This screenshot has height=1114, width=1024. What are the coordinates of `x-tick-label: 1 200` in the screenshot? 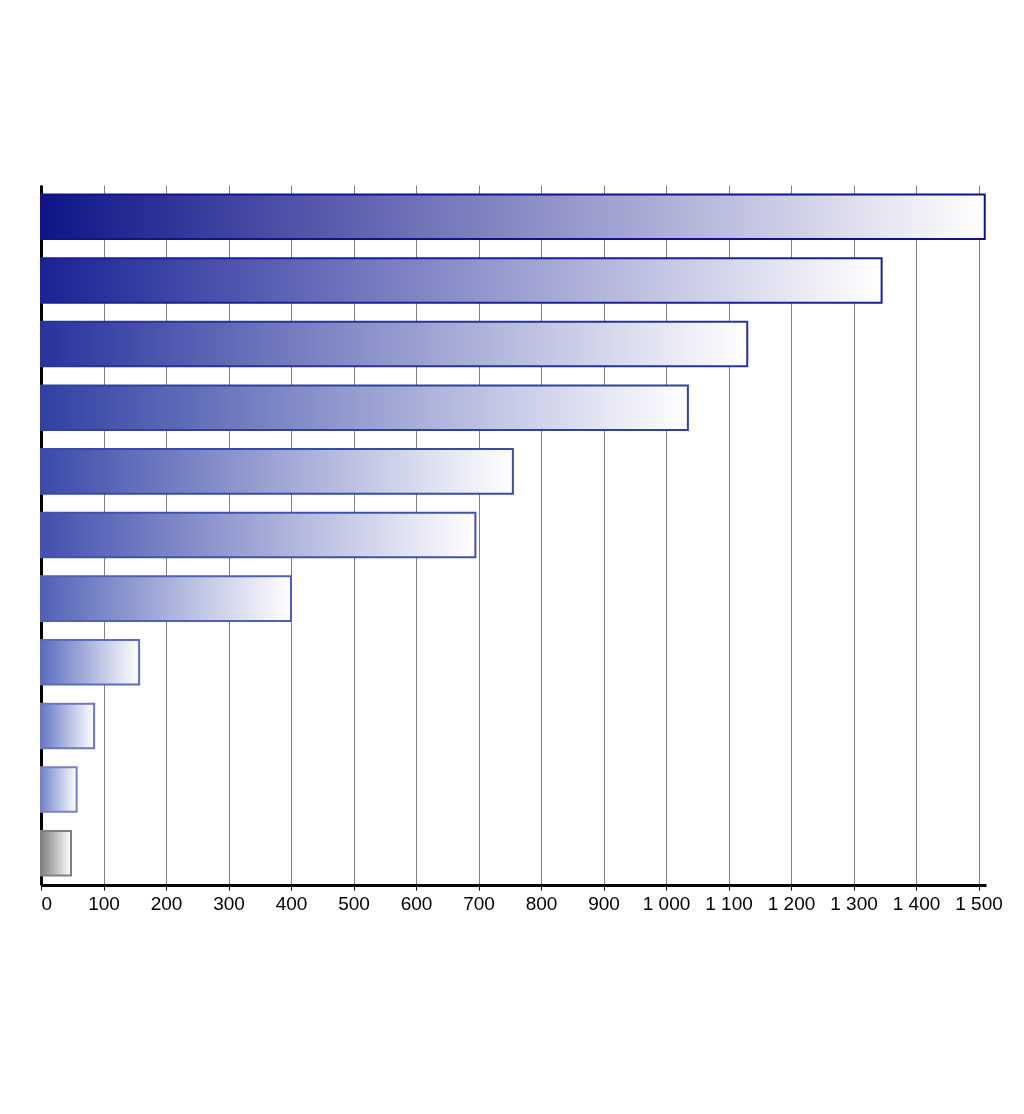 It's located at (791, 903).